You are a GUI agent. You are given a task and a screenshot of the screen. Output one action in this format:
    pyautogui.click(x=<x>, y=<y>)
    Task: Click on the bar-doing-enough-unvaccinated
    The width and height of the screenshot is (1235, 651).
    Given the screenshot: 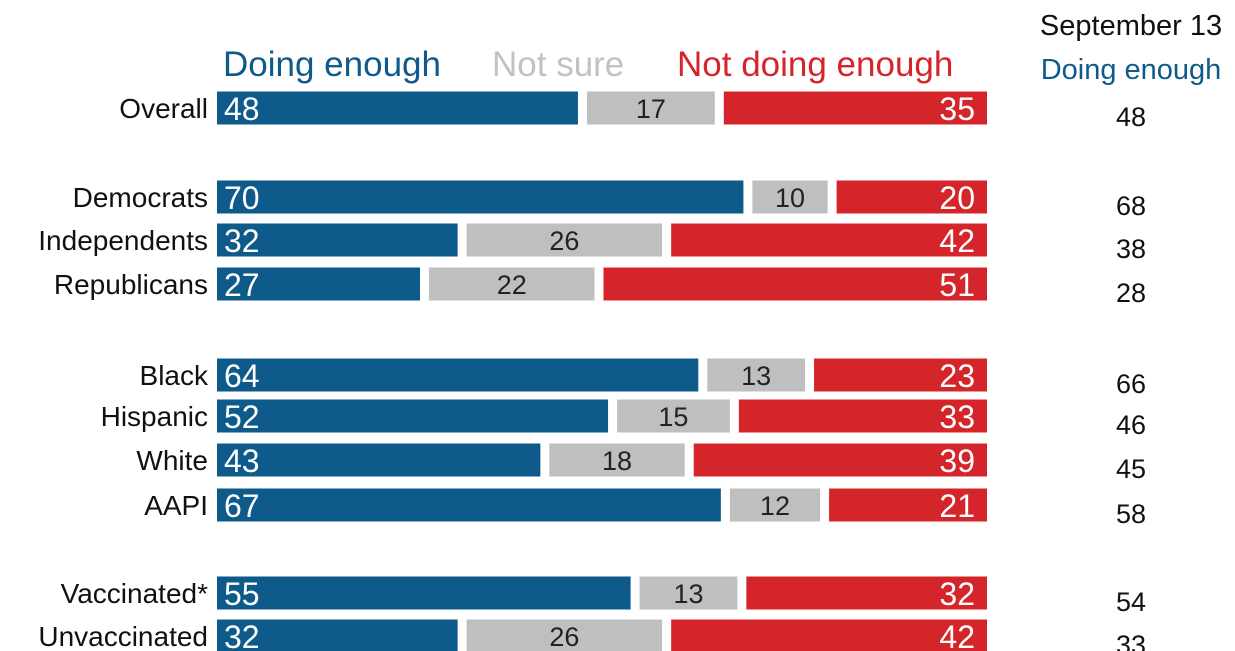 What is the action you would take?
    pyautogui.click(x=337, y=635)
    